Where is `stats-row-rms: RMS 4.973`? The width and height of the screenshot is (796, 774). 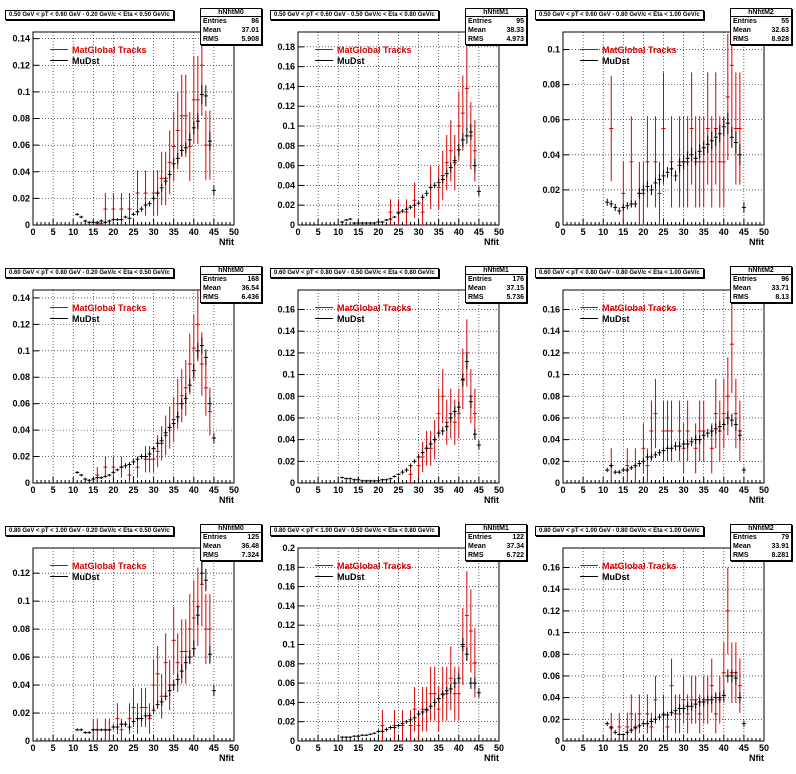 stats-row-rms: RMS 4.973 is located at coordinates (496, 39).